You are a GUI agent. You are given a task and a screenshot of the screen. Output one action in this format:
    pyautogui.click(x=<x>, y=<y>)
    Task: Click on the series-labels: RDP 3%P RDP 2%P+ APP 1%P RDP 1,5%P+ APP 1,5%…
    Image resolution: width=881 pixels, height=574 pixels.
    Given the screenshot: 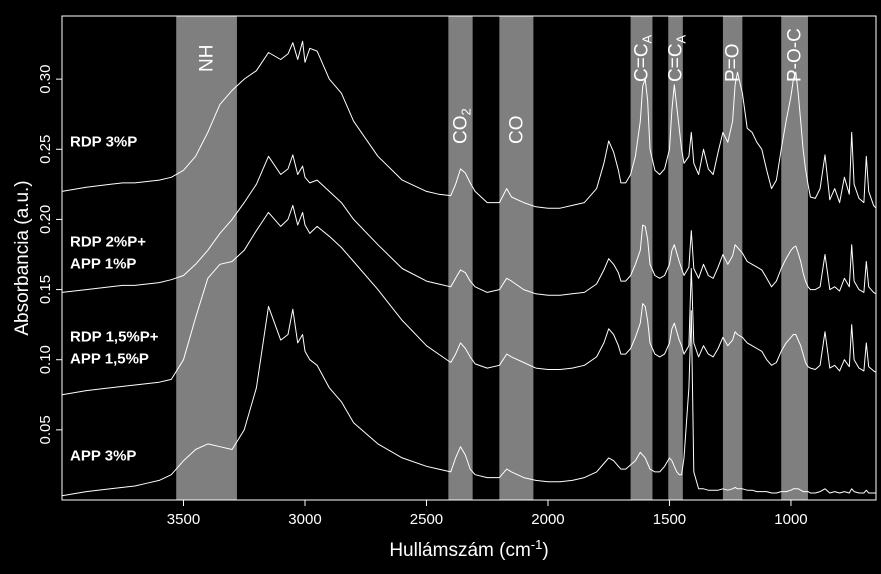 What is the action you would take?
    pyautogui.click(x=114, y=298)
    